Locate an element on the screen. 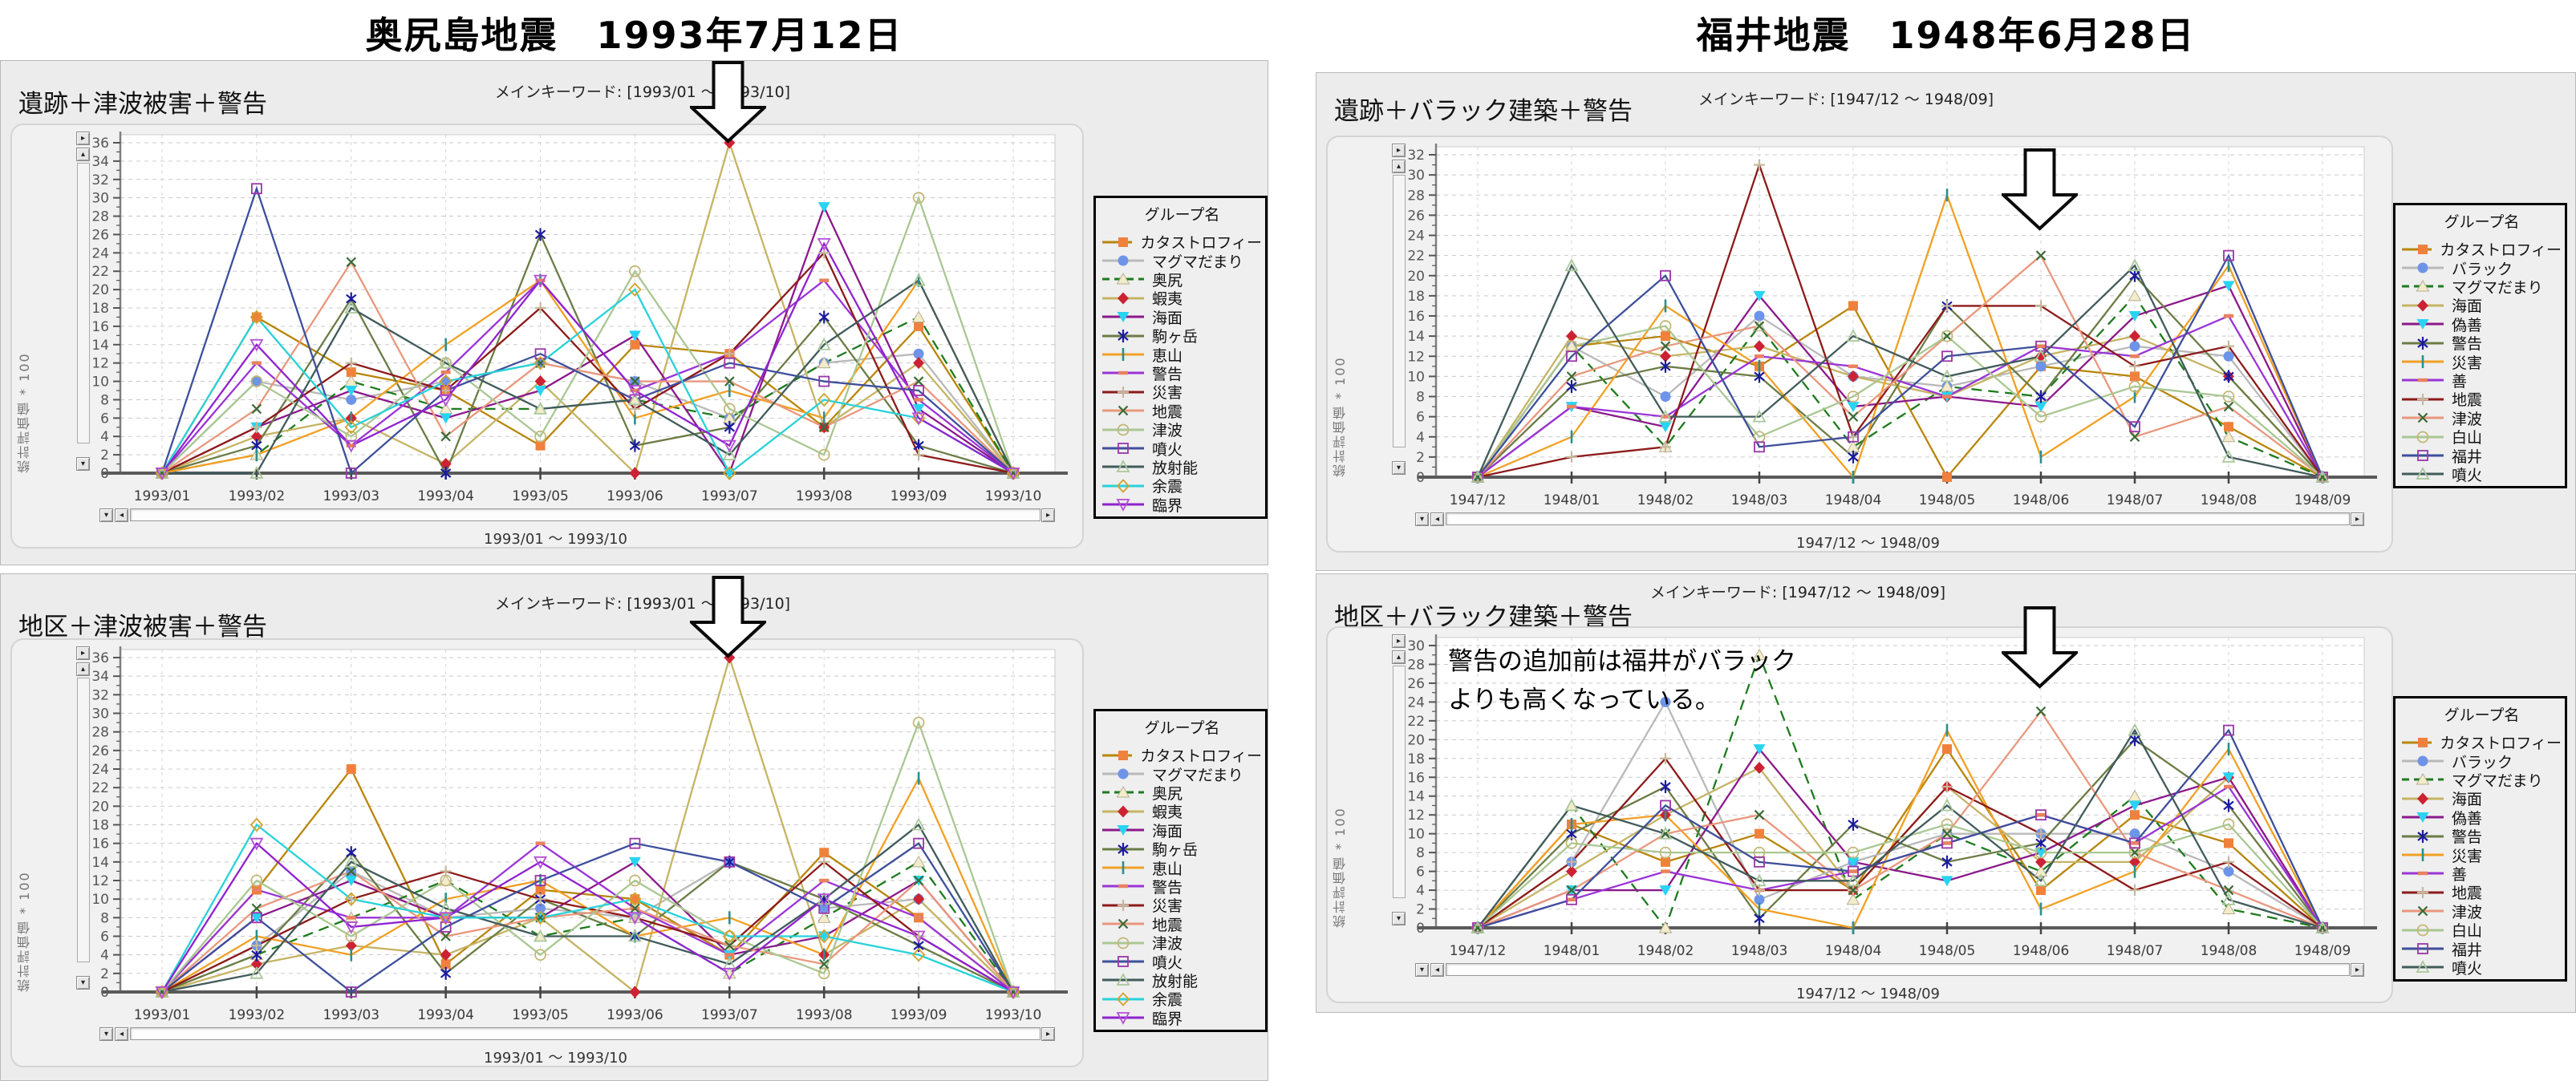 The height and width of the screenshot is (1081, 2576). legend-label: 恵山 is located at coordinates (1167, 869).